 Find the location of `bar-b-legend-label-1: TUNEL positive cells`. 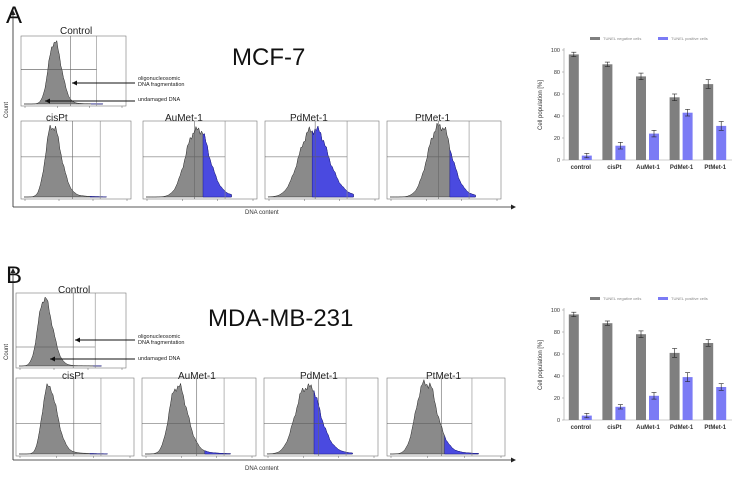

bar-b-legend-label-1: TUNEL positive cells is located at coordinates (689, 298).